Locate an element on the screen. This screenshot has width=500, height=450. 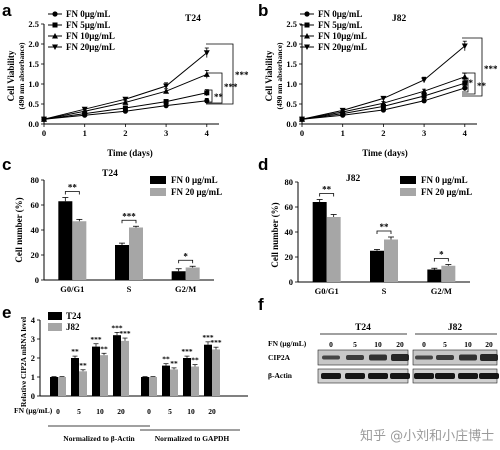
panel-d-sig-bracket is located at coordinates (327, 195).